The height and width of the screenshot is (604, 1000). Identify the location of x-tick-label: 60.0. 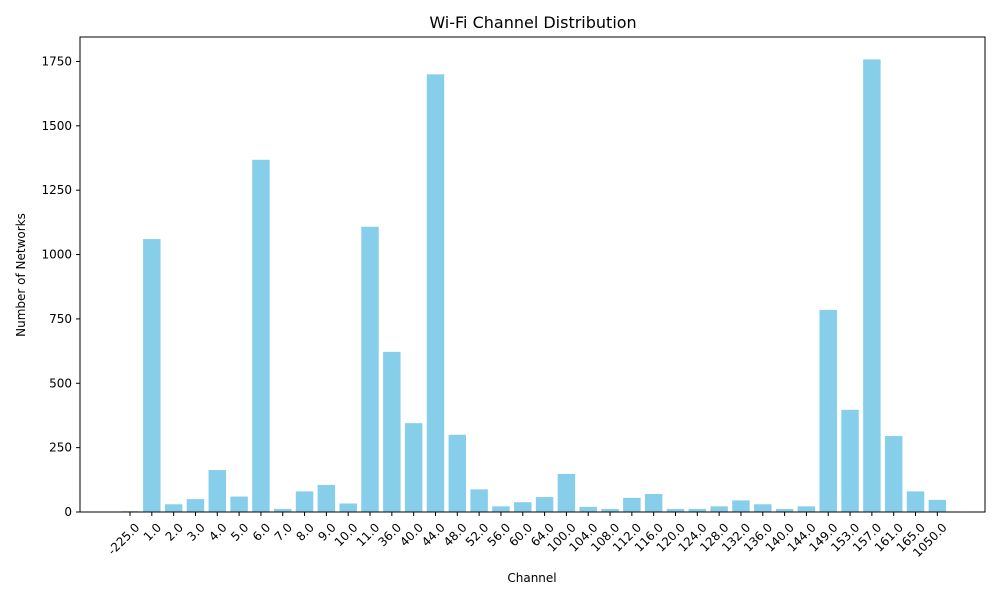
(520, 534).